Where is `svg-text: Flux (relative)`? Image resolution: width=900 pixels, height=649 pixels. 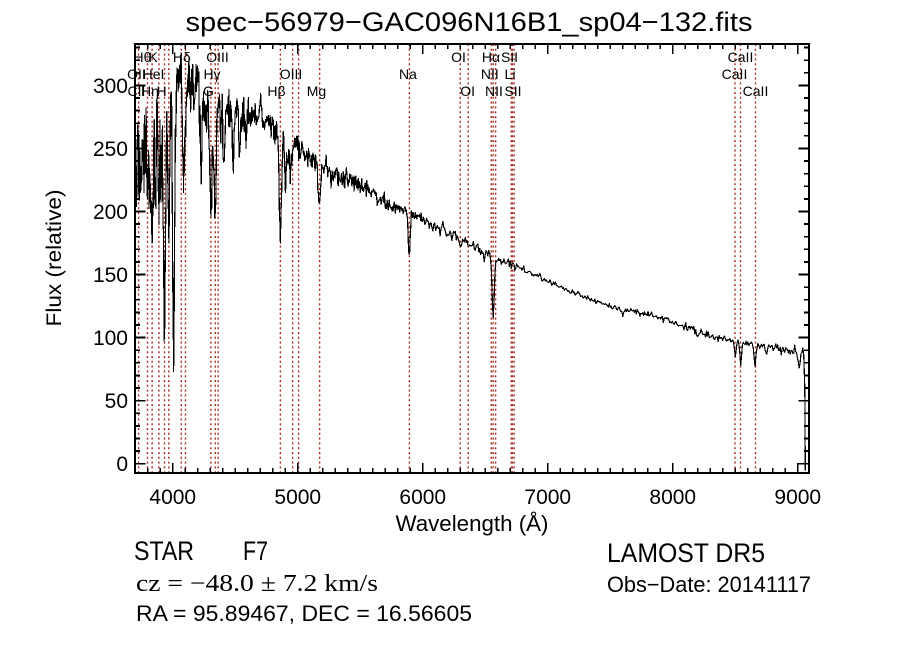 svg-text: Flux (relative) is located at coordinates (54, 258).